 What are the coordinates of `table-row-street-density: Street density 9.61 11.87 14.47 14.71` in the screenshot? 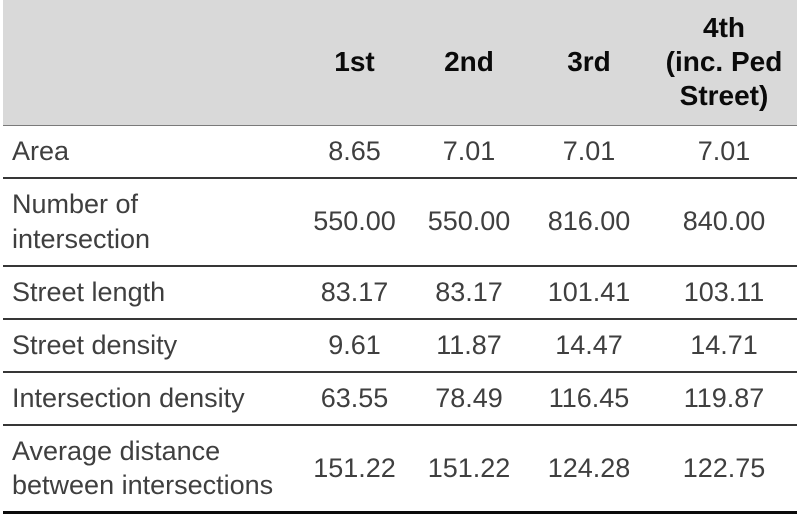 It's located at (400, 345).